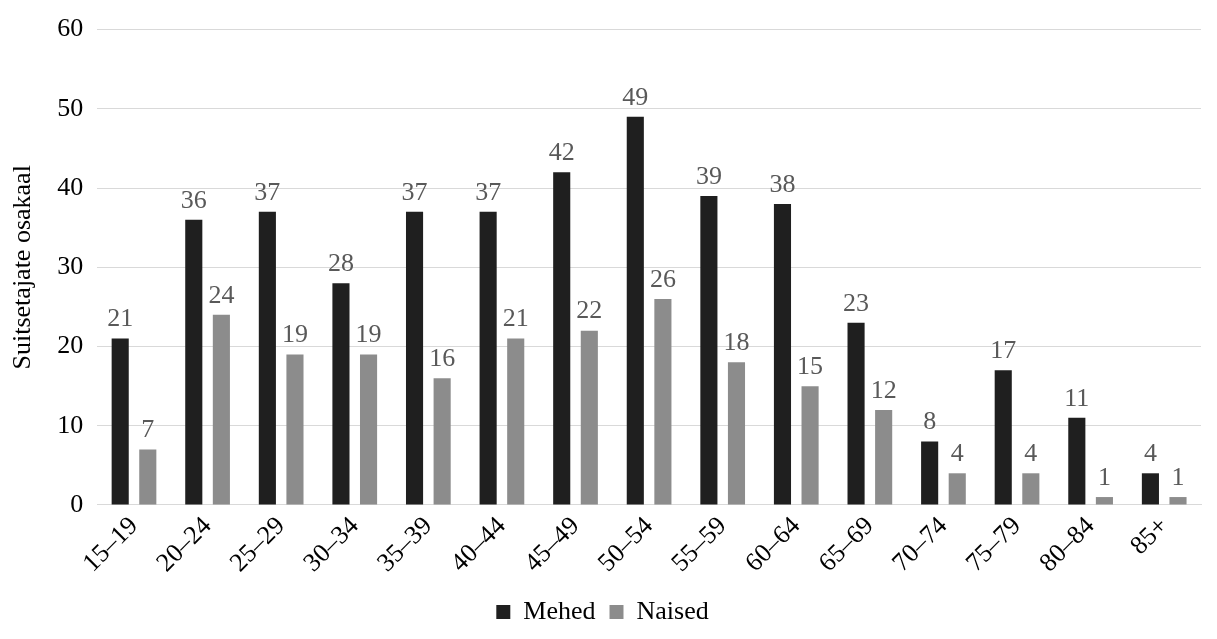 The width and height of the screenshot is (1217, 639). I want to click on data-label: 8, so click(930, 421).